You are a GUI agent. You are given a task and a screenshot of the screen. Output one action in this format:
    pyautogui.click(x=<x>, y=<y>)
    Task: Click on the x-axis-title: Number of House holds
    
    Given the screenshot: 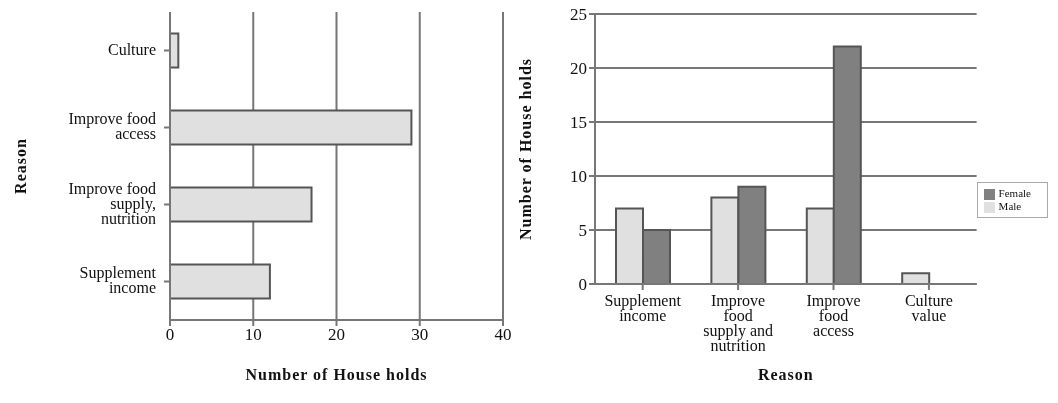 What is the action you would take?
    pyautogui.click(x=336, y=374)
    